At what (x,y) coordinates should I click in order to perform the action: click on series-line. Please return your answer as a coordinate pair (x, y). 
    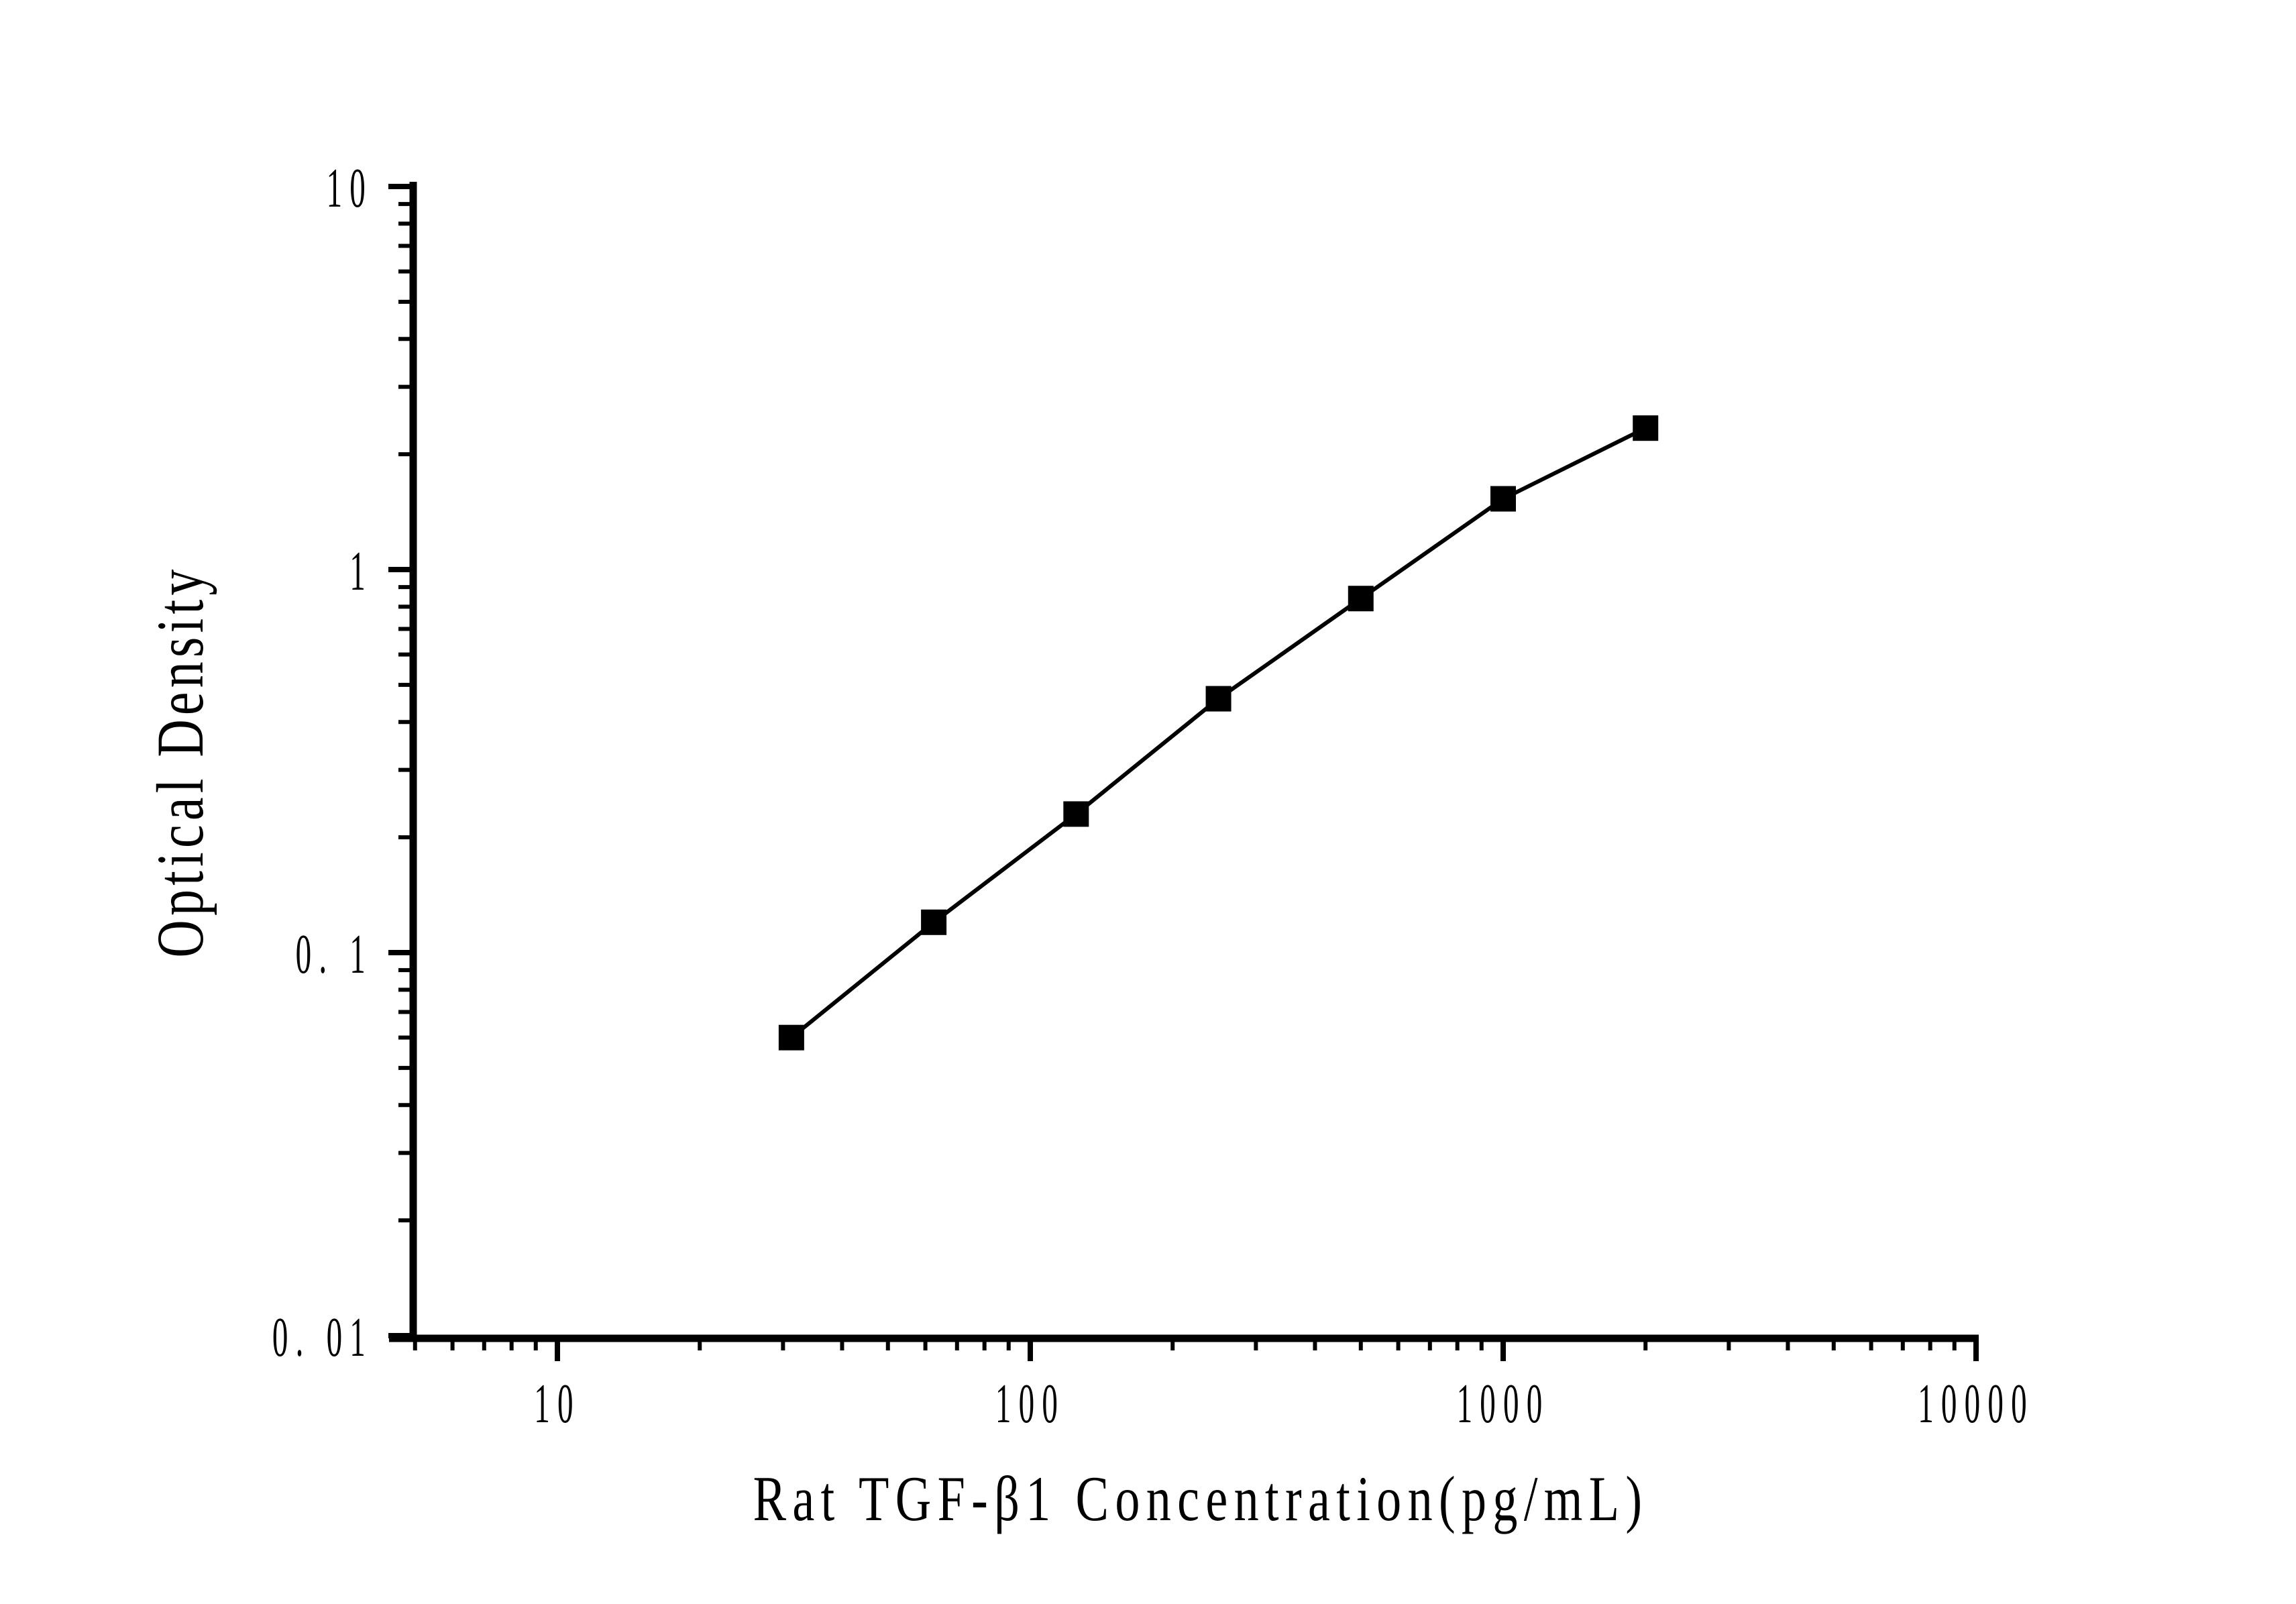
    Looking at the image, I should click on (1218, 733).